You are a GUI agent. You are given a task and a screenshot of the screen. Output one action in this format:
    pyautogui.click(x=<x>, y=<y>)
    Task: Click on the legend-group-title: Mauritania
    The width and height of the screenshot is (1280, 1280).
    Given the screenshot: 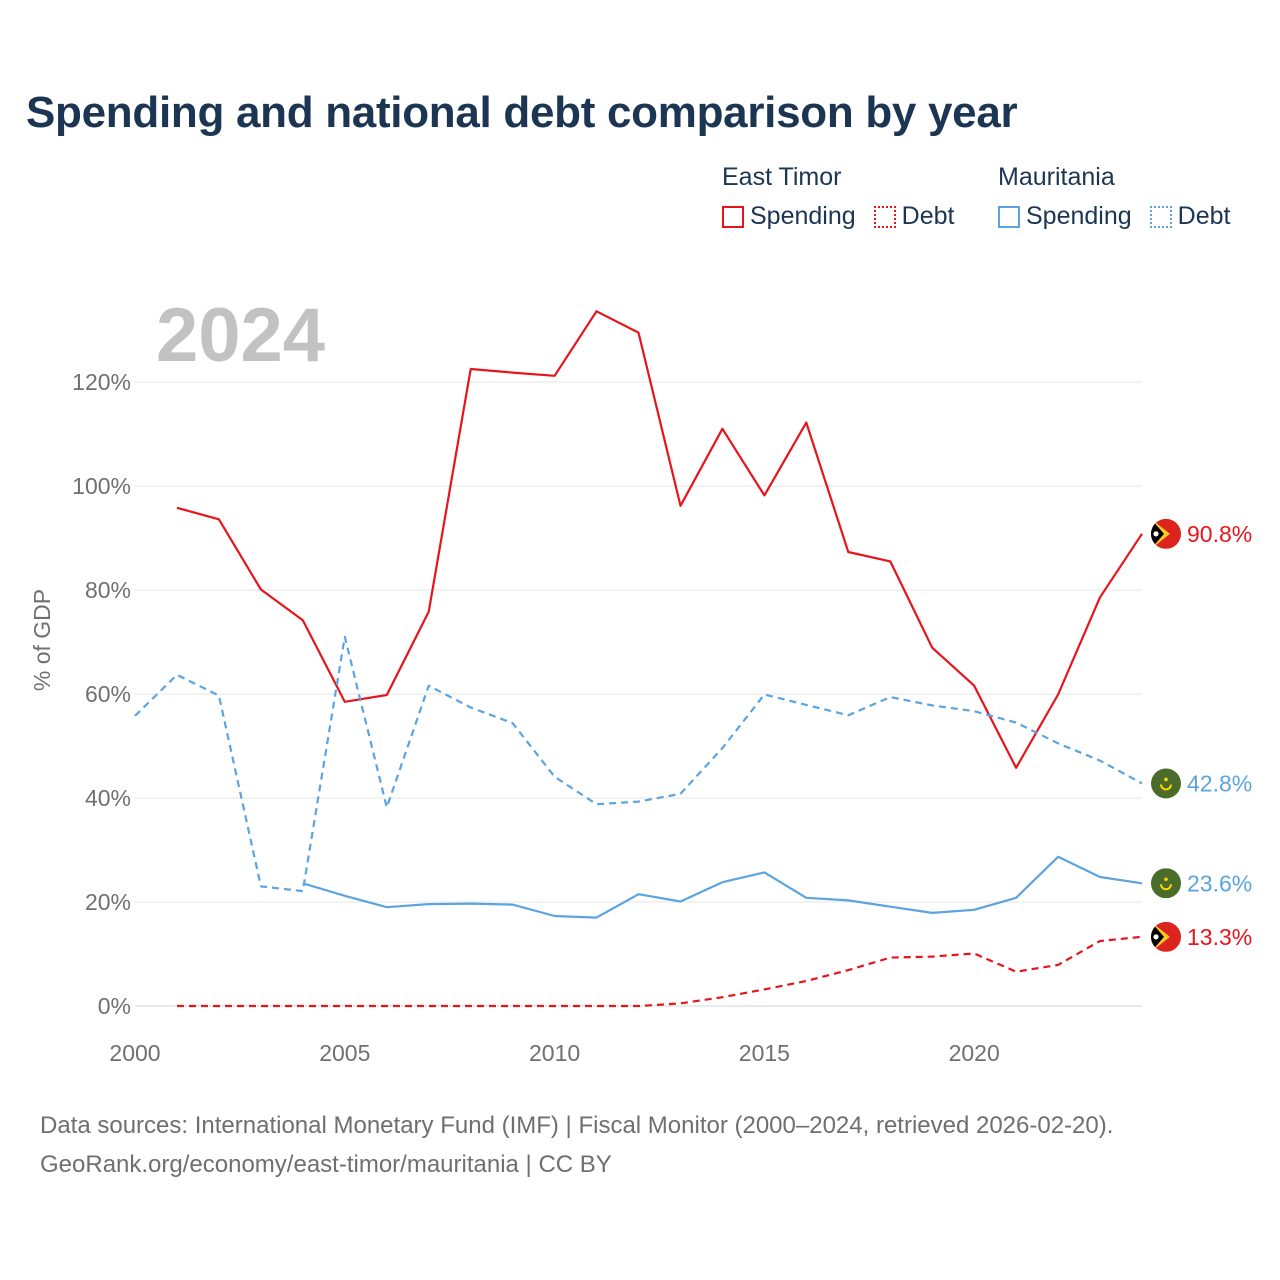 What is the action you would take?
    pyautogui.click(x=1056, y=177)
    